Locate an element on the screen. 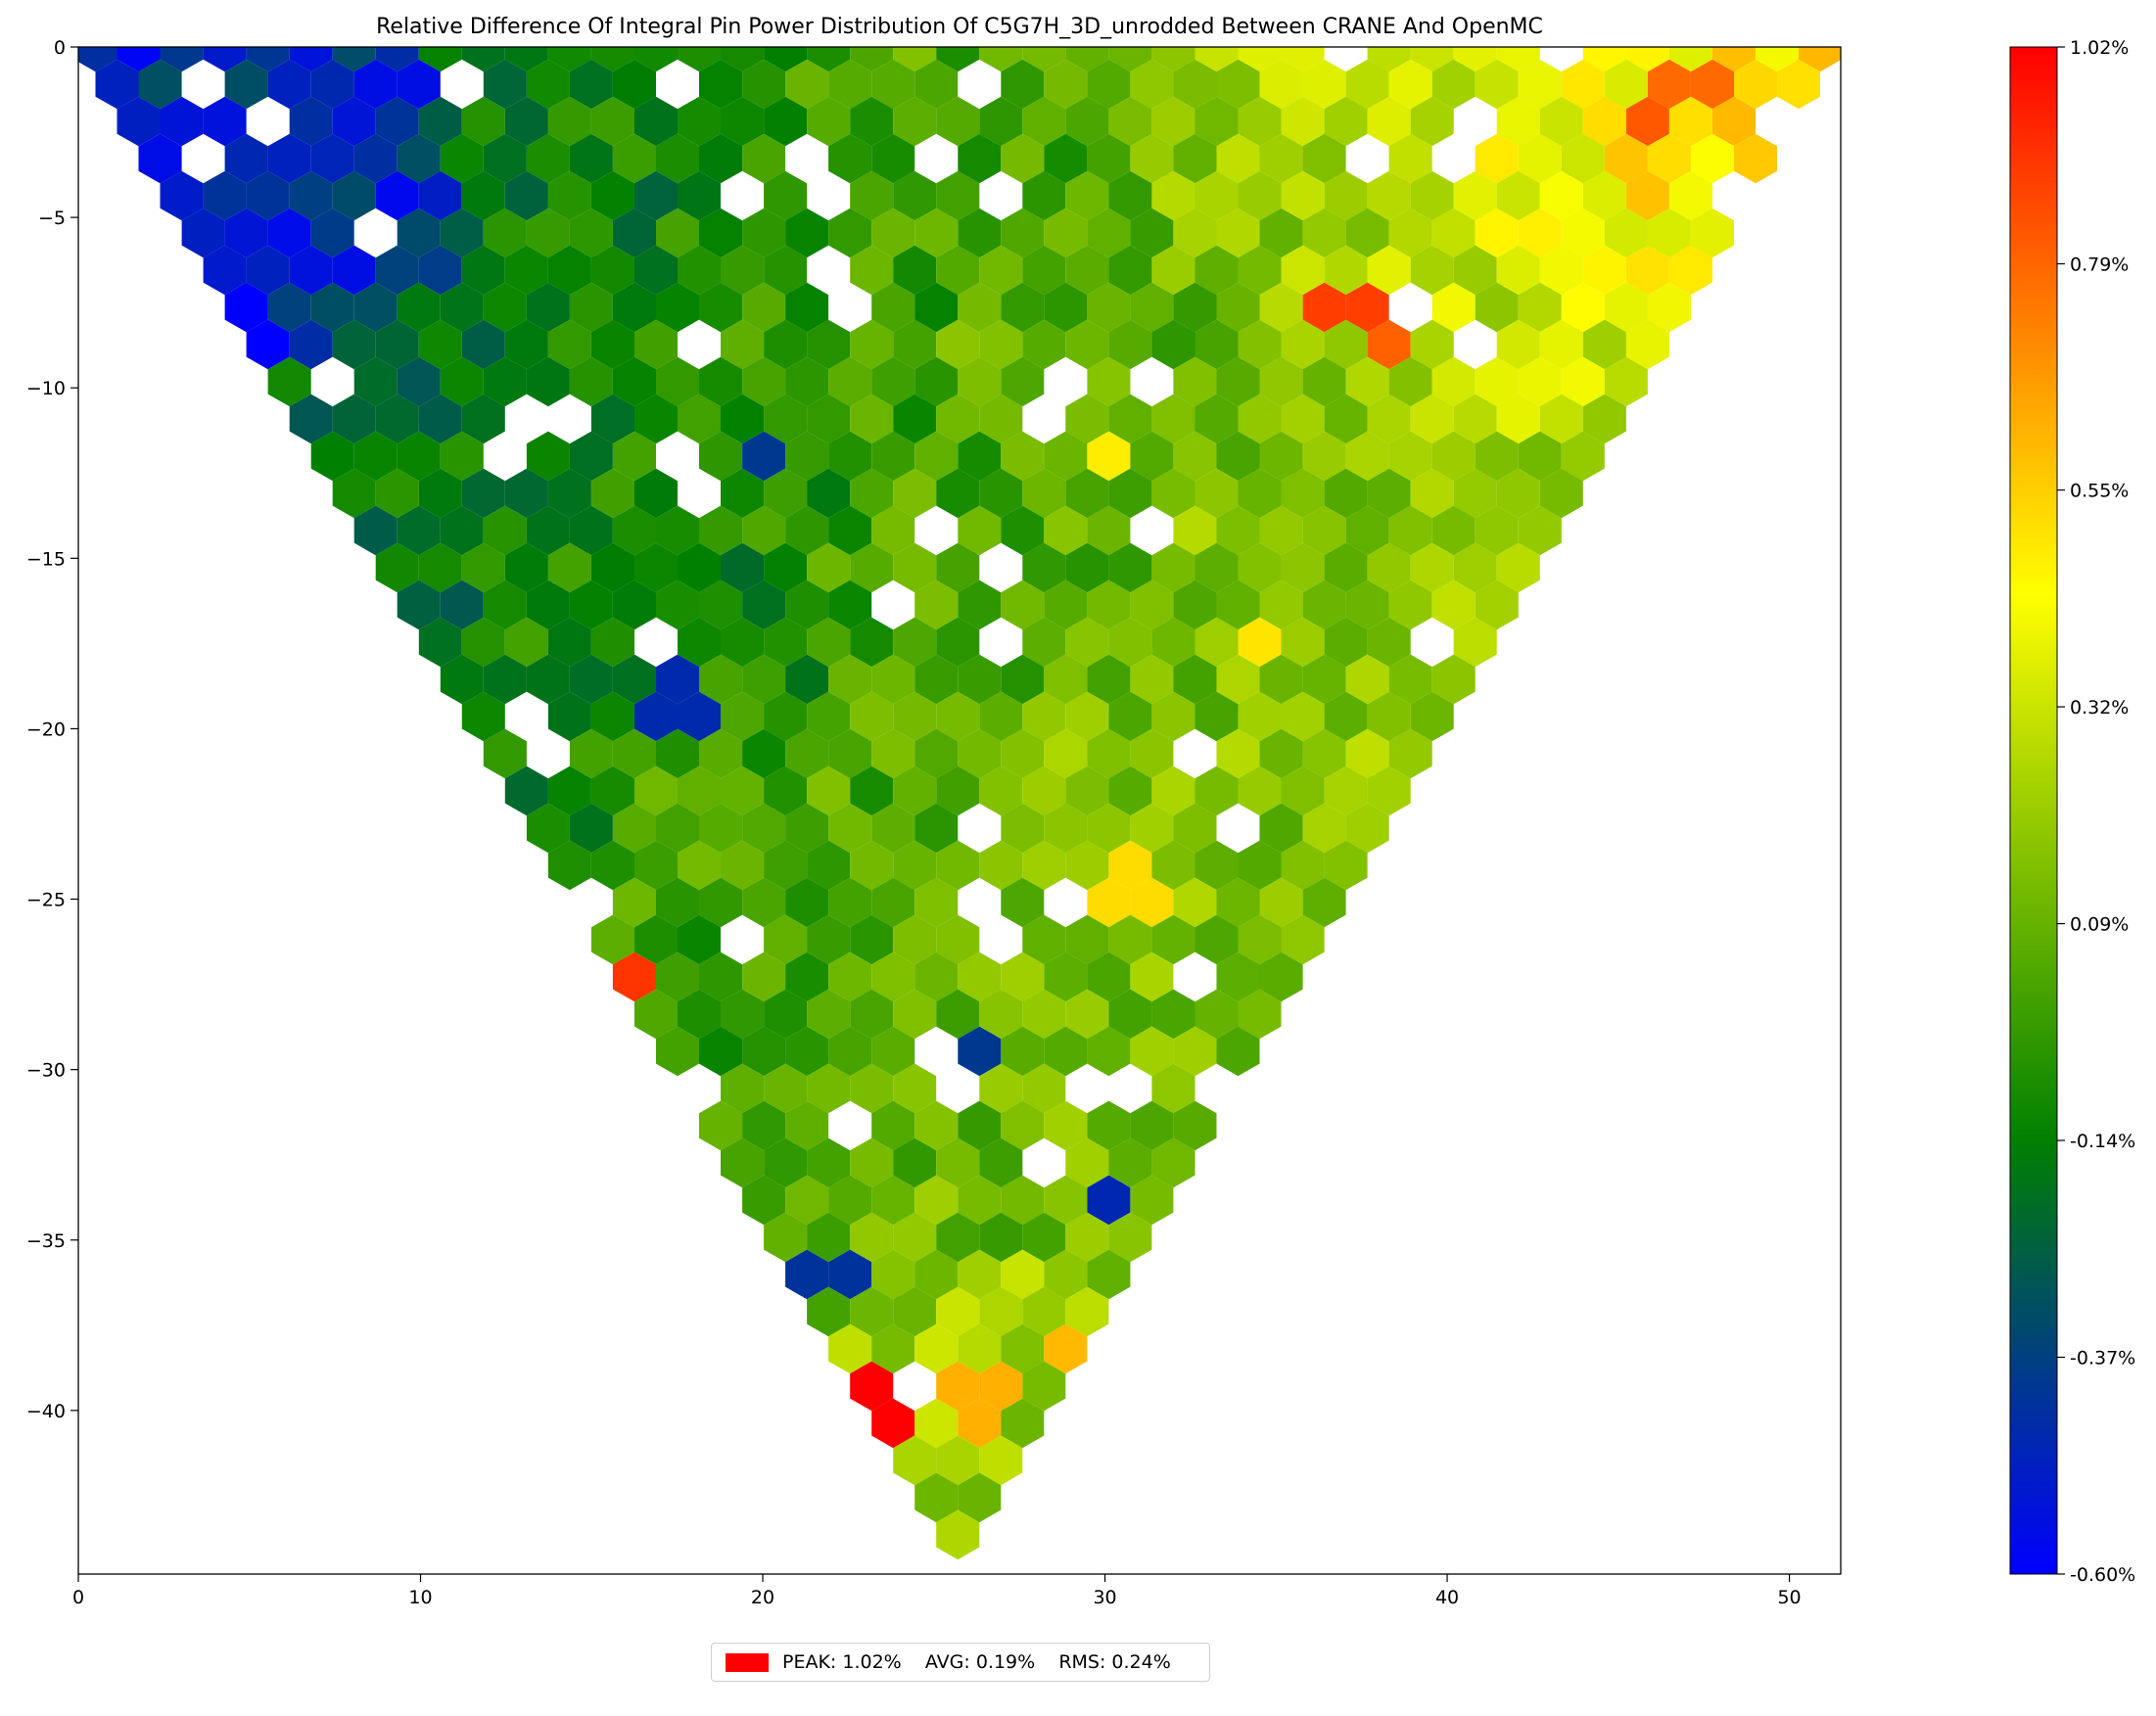  y-tick-label: −5 is located at coordinates (52, 218).